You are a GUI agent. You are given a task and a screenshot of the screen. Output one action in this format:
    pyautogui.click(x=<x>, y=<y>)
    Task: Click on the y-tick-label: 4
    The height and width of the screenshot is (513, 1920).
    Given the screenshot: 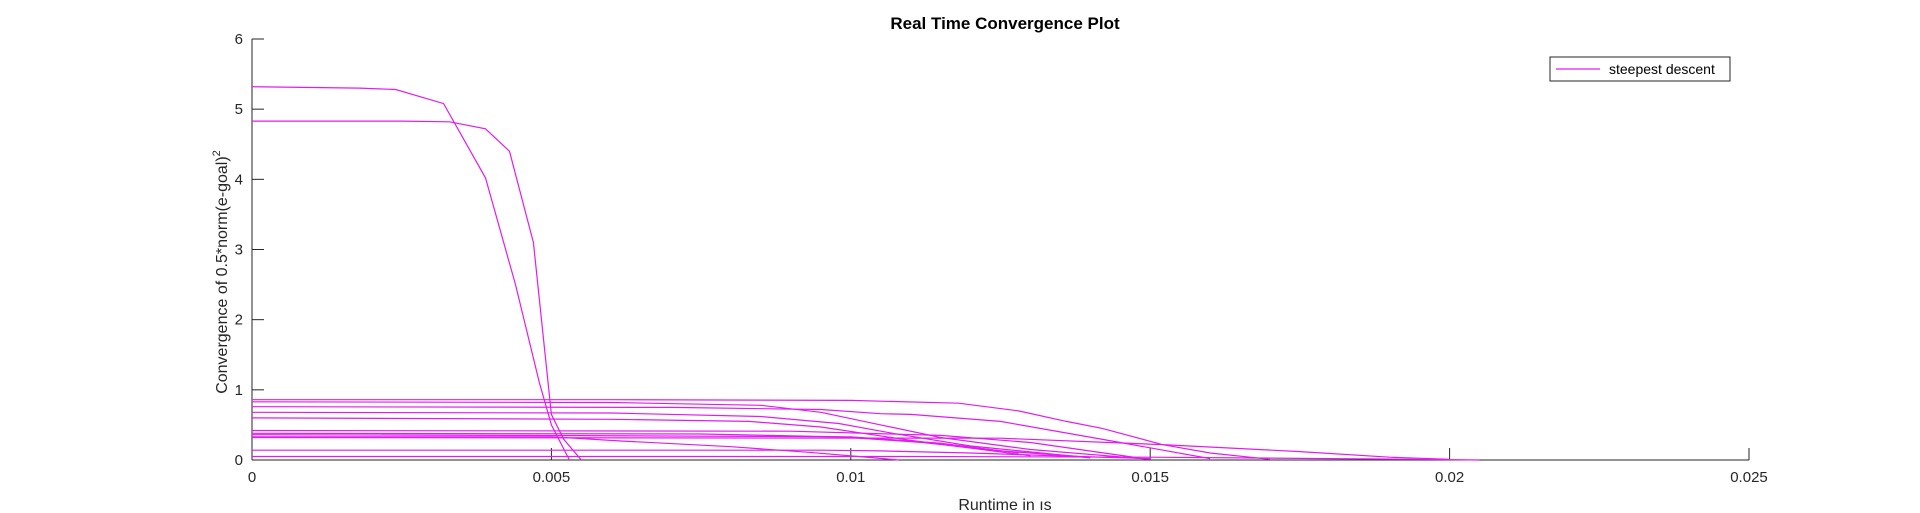 What is the action you would take?
    pyautogui.click(x=239, y=179)
    